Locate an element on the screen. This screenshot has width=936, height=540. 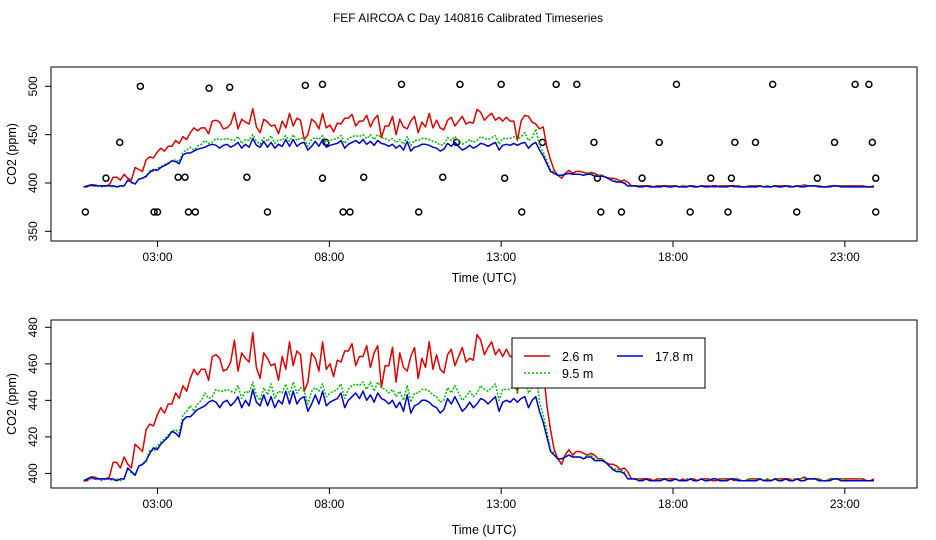
bottom-y-tick-label: 400 is located at coordinates (33, 473).